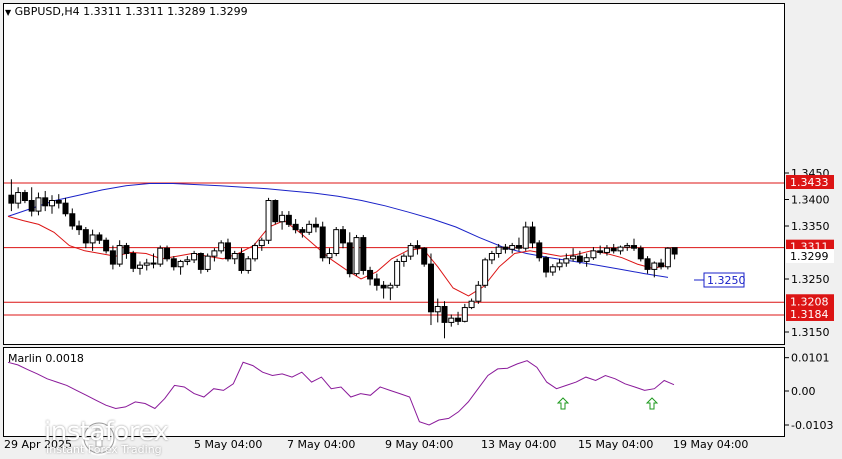 The width and height of the screenshot is (842, 459). Describe the element at coordinates (812, 425) in the screenshot. I see `indicator-tick-label: -0.0103` at that location.